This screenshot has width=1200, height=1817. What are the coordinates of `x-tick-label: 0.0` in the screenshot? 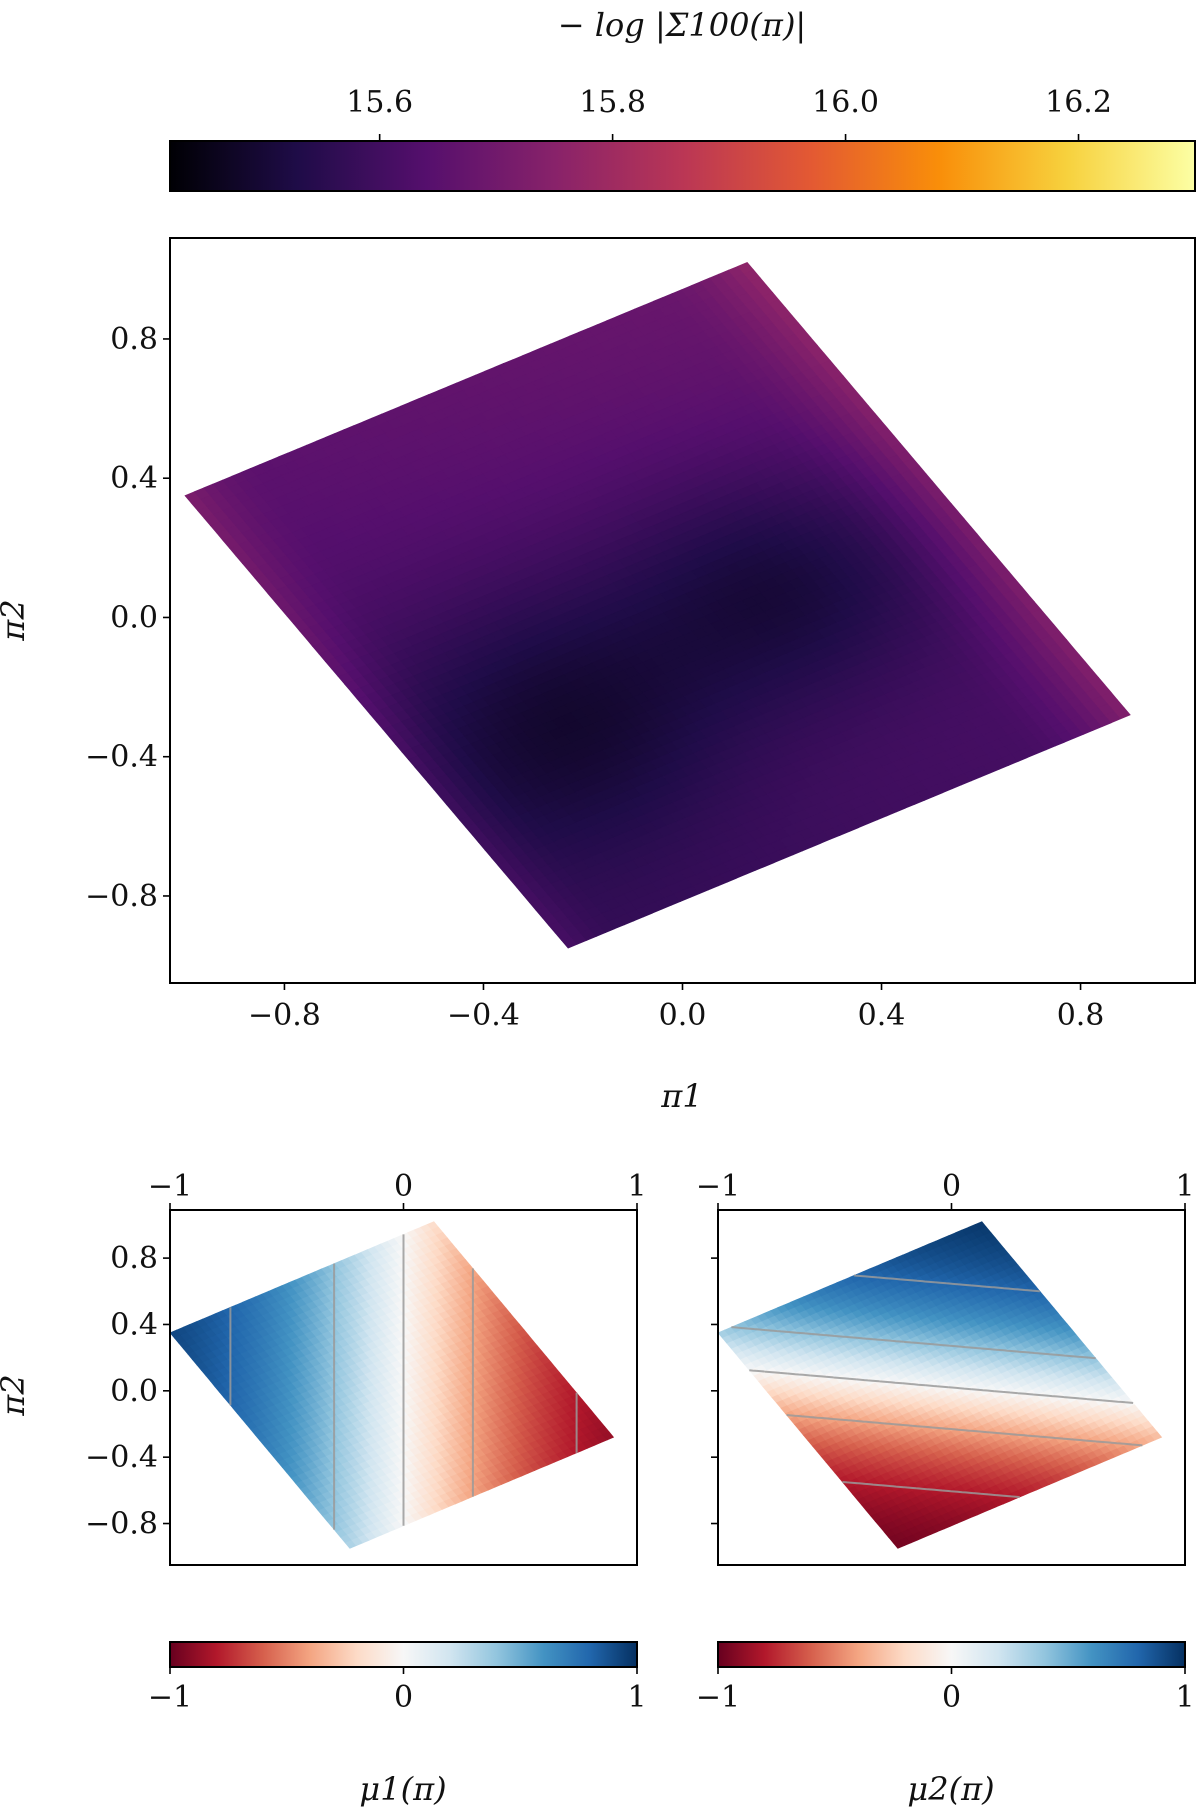 It's located at (683, 1015).